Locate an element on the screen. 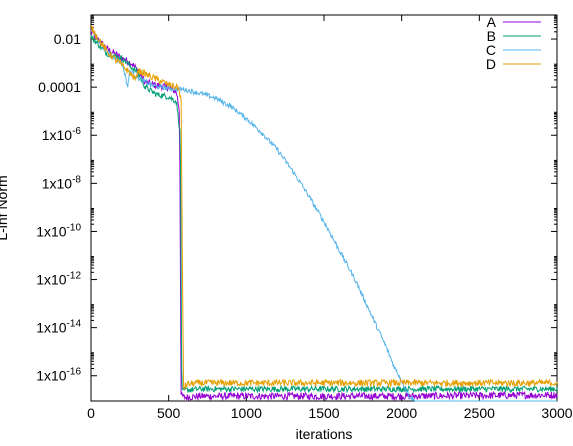 This screenshot has height=446, width=573. y-tick-label: 0.01 is located at coordinates (67, 39).